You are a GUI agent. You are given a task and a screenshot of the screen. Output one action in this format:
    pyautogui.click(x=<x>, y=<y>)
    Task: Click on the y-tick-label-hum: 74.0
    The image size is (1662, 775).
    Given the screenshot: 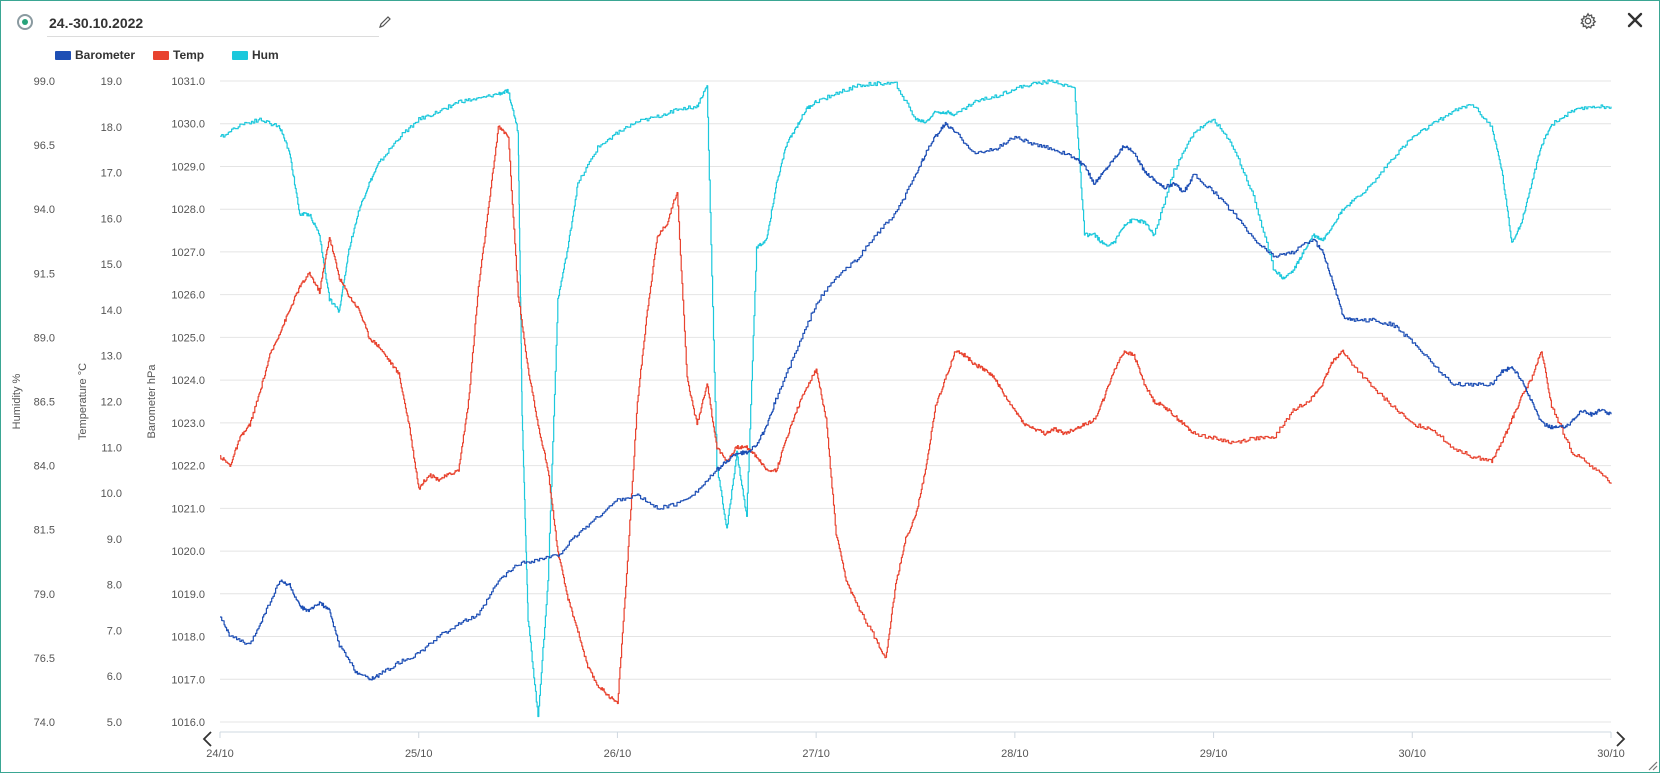 What is the action you would take?
    pyautogui.click(x=44, y=723)
    